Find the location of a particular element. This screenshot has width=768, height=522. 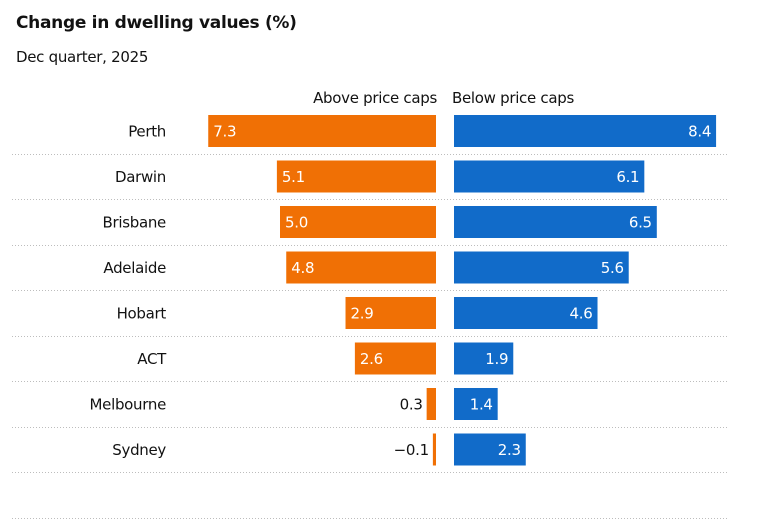

category-label: Adelaide is located at coordinates (134, 268).